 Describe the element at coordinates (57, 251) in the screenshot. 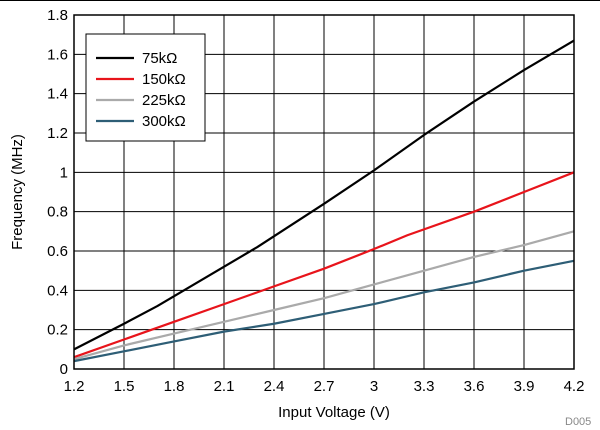

I see `y-tick-label: 0.6` at that location.